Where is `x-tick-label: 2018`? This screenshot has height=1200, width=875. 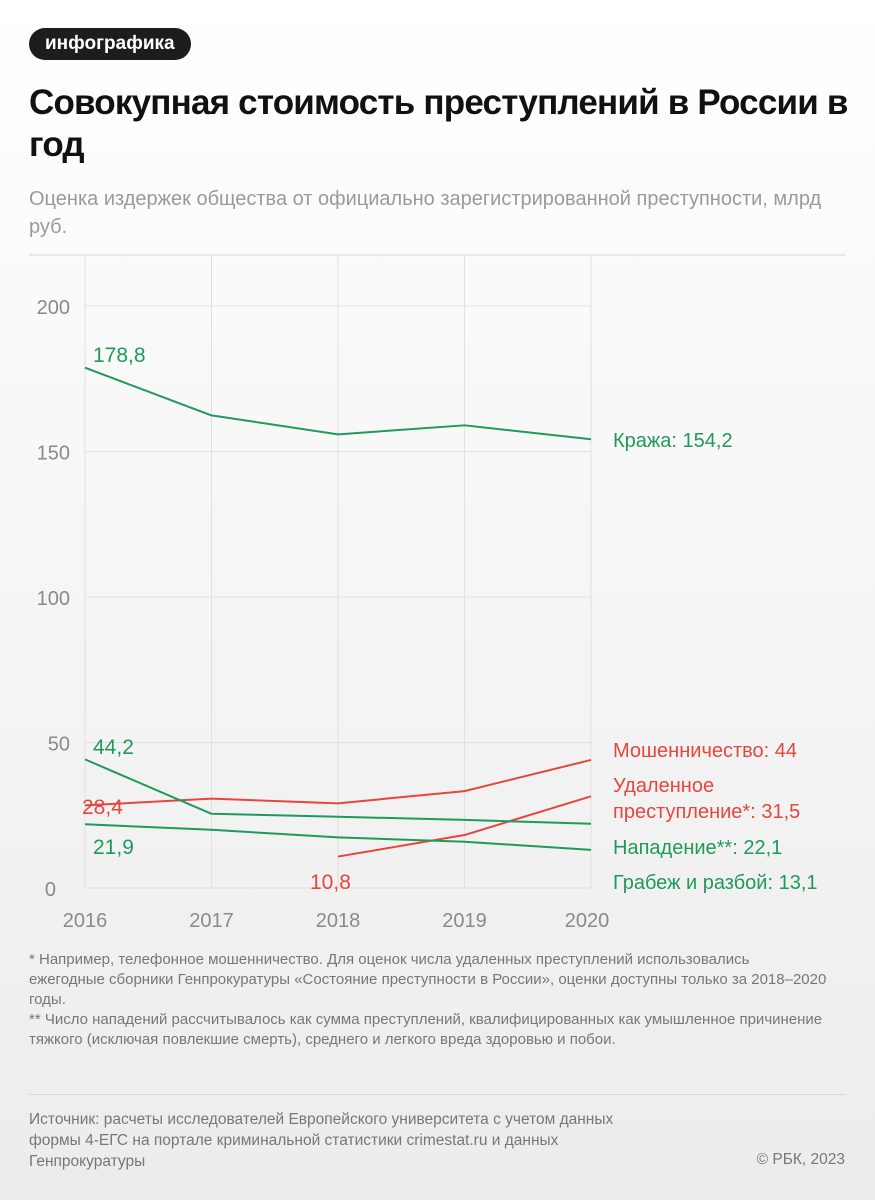
x-tick-label: 2018 is located at coordinates (338, 921).